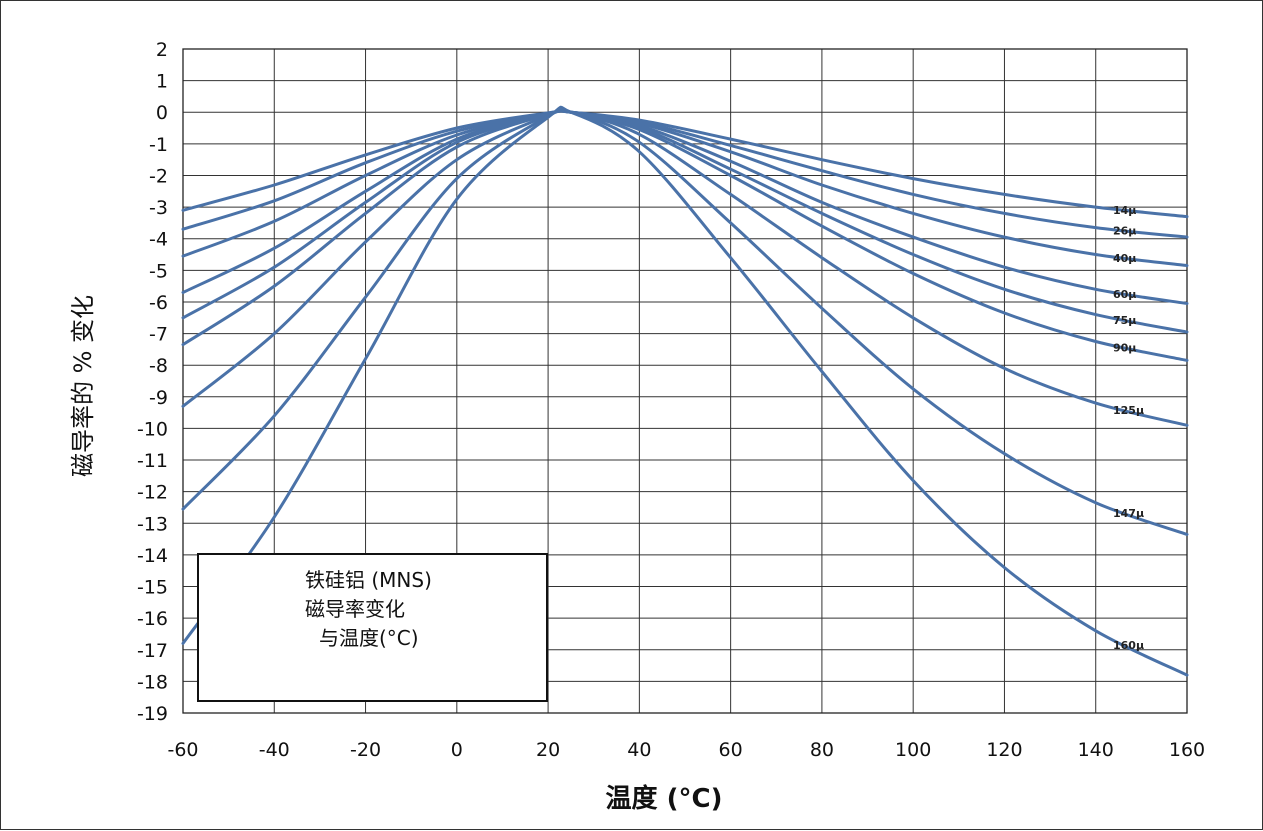 This screenshot has width=1263, height=831. Describe the element at coordinates (1124, 210) in the screenshot. I see `series-label: 14μ` at that location.